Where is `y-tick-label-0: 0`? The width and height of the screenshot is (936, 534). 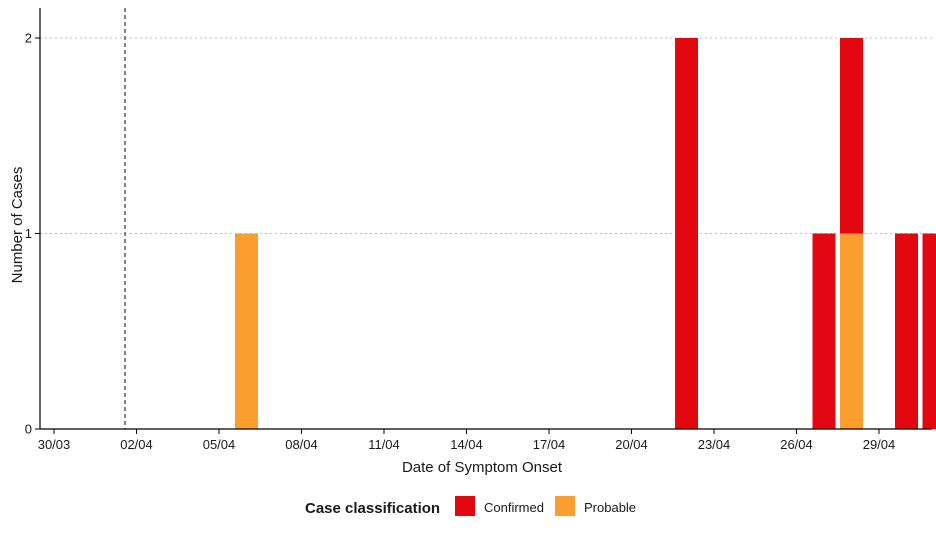 y-tick-label-0: 0 is located at coordinates (28, 429).